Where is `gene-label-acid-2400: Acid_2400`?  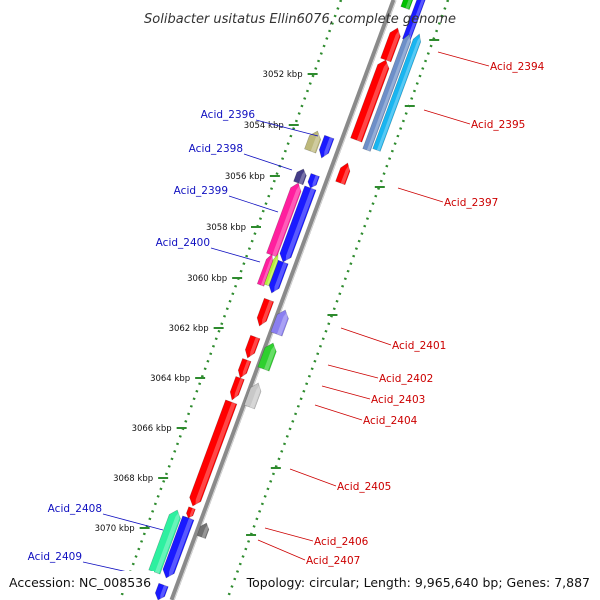
gene-label-acid-2400: Acid_2400 is located at coordinates (183, 243).